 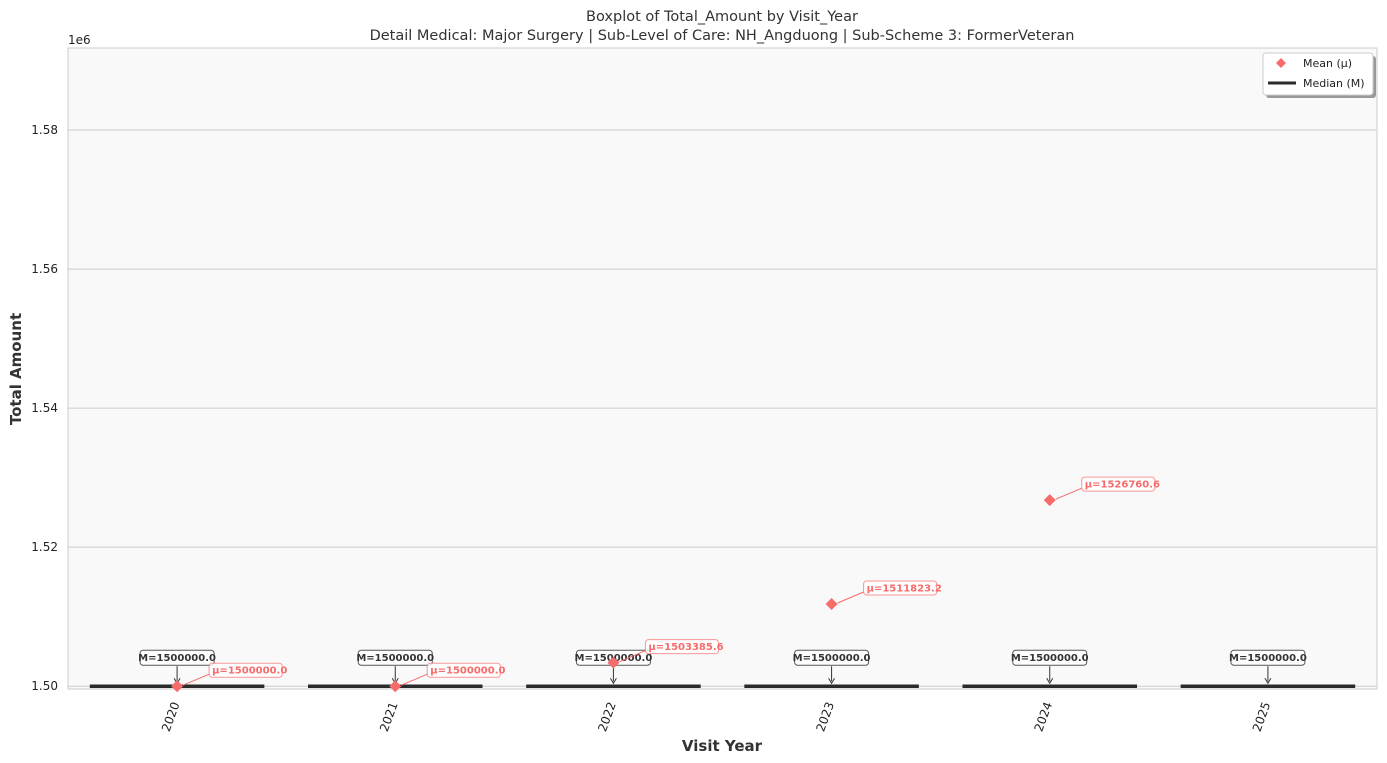 I want to click on x-tick-label: 2023, so click(x=825, y=716).